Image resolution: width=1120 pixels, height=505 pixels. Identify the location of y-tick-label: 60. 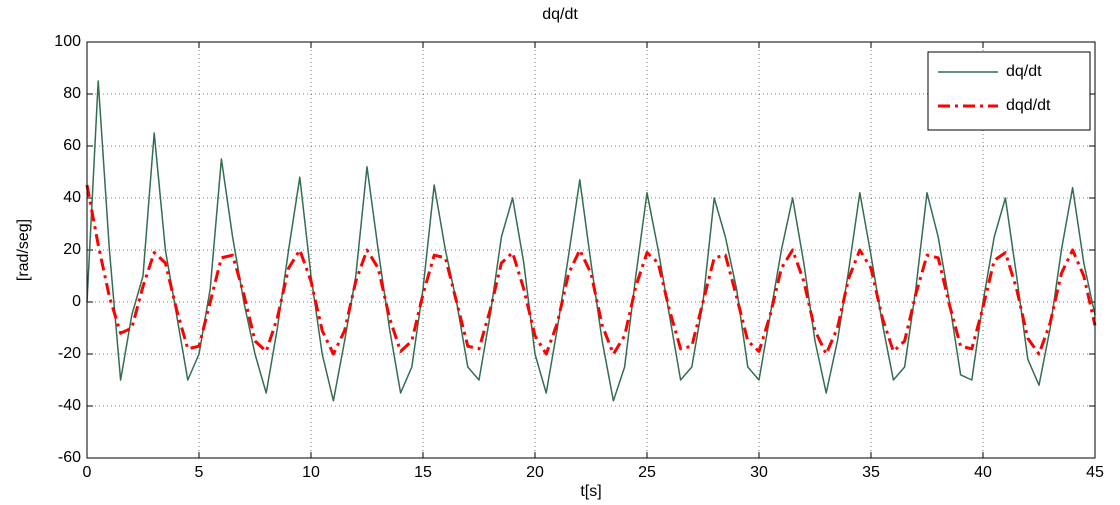
(72, 145).